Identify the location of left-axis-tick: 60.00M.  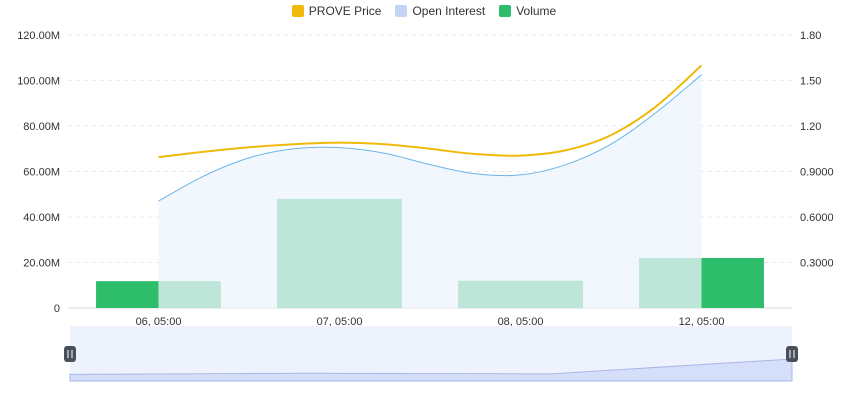
(41, 173).